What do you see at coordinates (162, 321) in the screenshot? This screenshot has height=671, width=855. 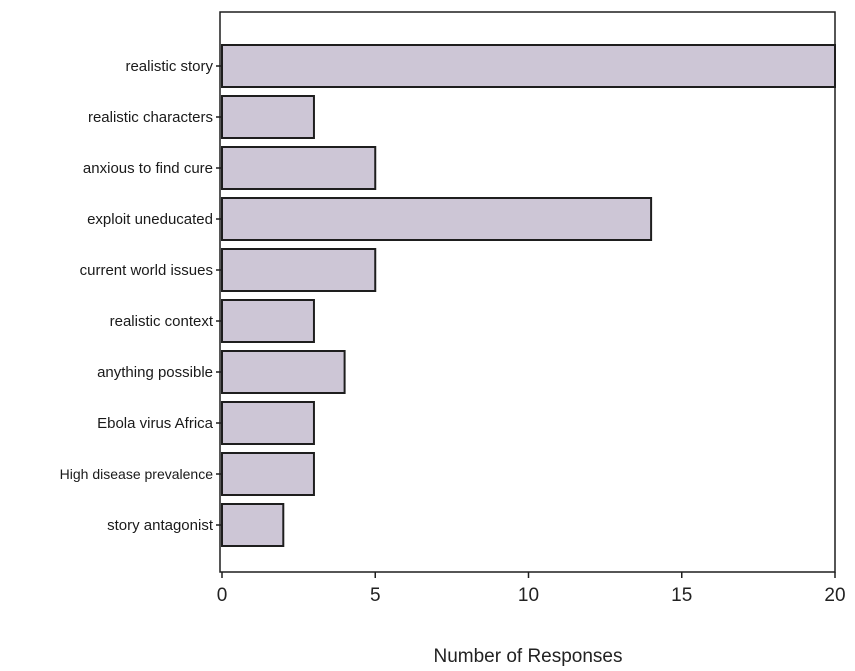 I see `category-label: realistic context` at bounding box center [162, 321].